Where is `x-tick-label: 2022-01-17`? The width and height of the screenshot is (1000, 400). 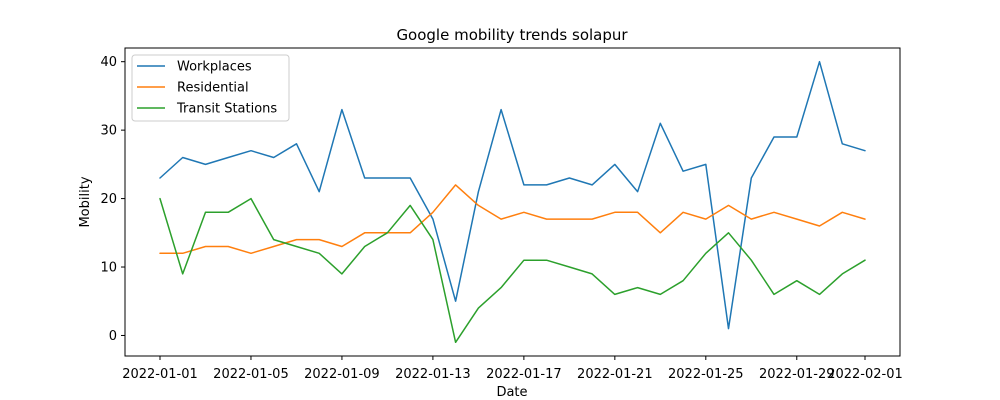 x-tick-label: 2022-01-17 is located at coordinates (524, 374).